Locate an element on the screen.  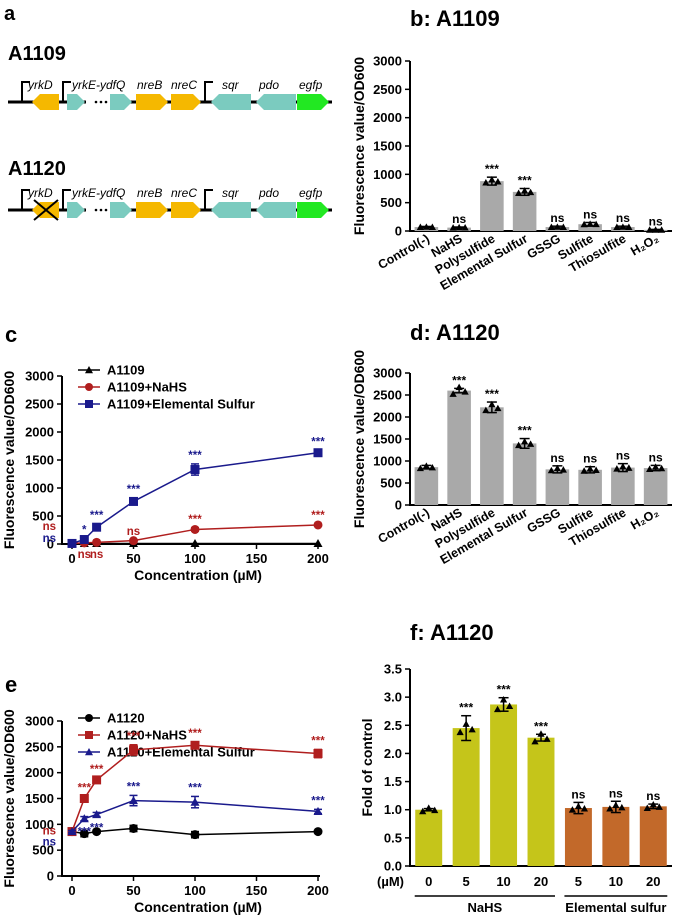
y-tick-label: 2000 is located at coordinates (387, 417).